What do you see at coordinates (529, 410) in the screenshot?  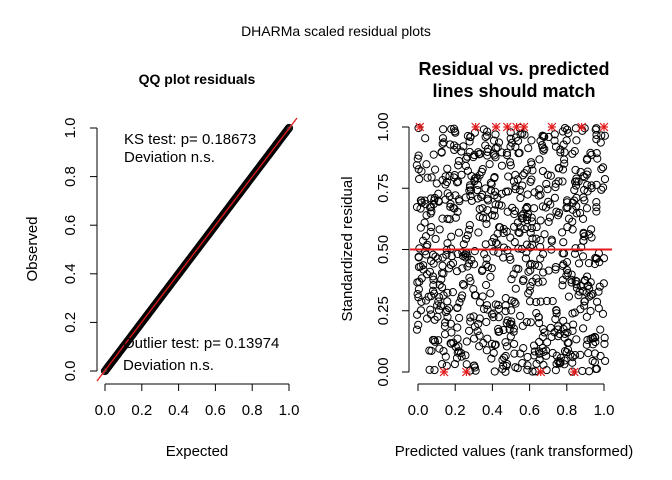 I see `x-tick-label: 0.6` at bounding box center [529, 410].